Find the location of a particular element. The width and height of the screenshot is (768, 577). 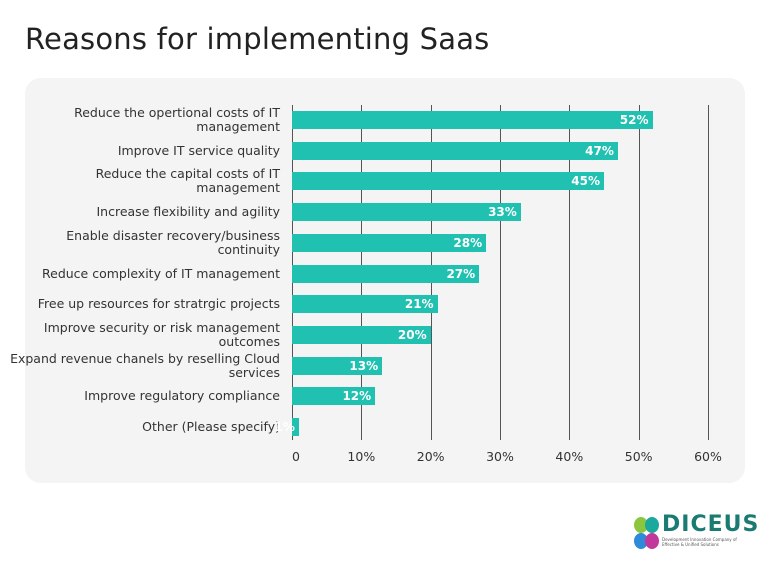

data-label: 13% is located at coordinates (364, 365).